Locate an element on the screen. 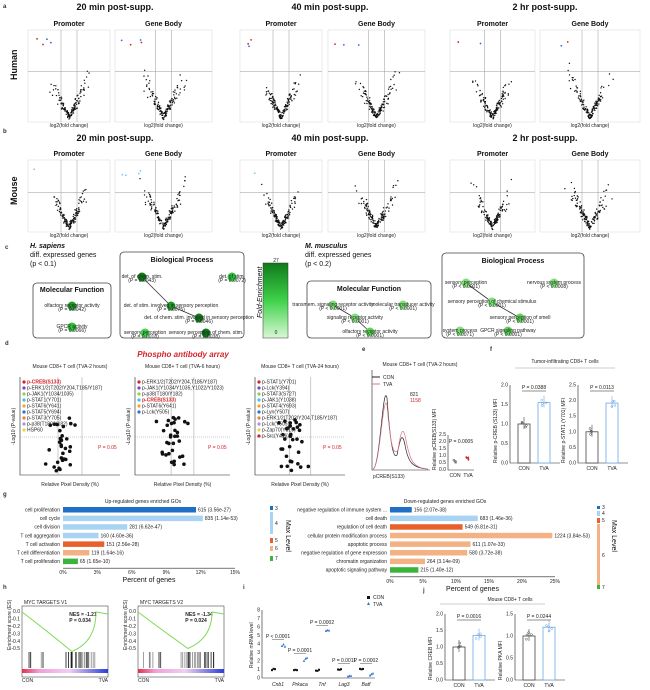 This screenshot has height=690, width=650. y-tick: 1.5 is located at coordinates (509, 615).